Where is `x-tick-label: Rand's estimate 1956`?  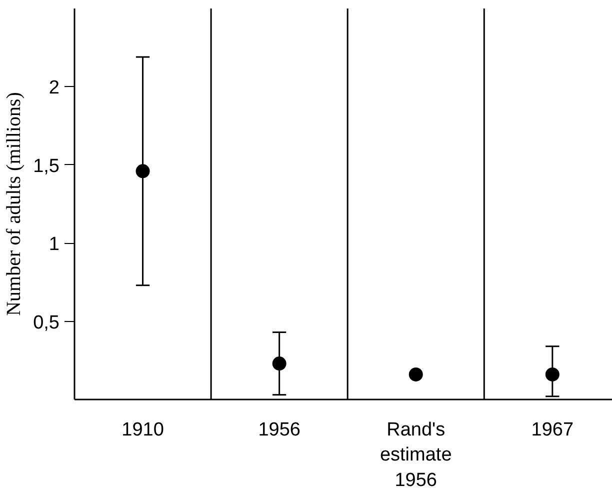 x-tick-label: Rand's estimate 1956 is located at coordinates (416, 455).